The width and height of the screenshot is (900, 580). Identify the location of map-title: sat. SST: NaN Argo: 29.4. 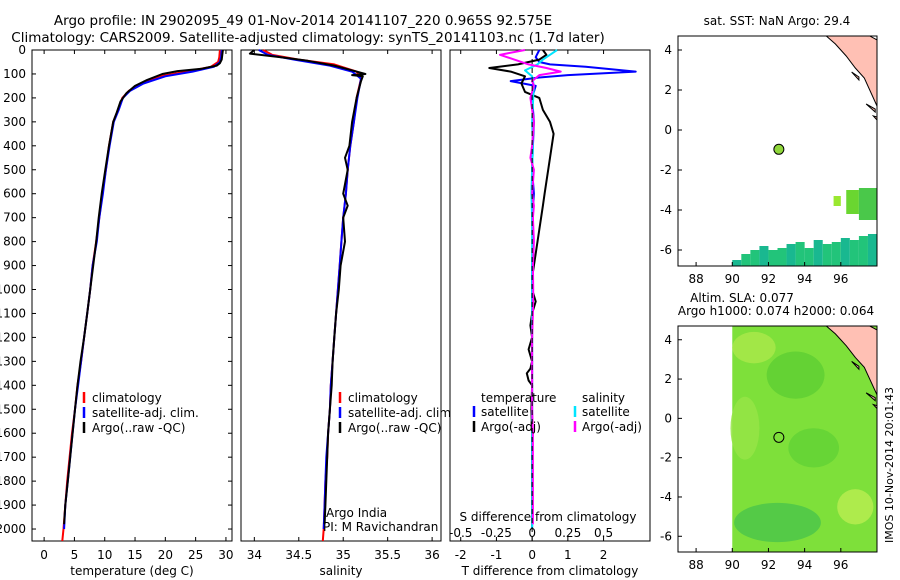
(777, 21).